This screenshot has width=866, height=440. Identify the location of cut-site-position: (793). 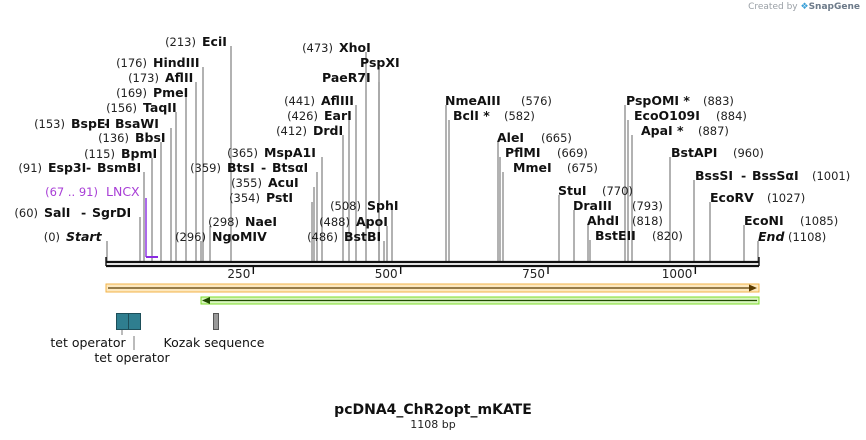
(647, 206).